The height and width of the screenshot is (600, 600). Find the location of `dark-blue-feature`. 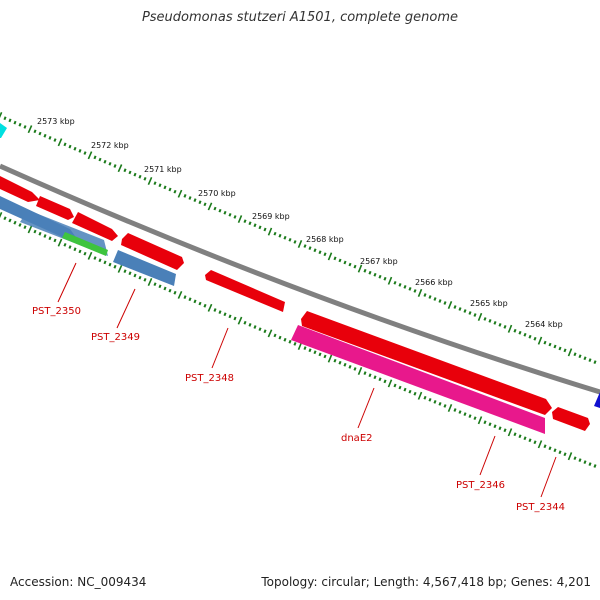

dark-blue-feature is located at coordinates (597, 400).